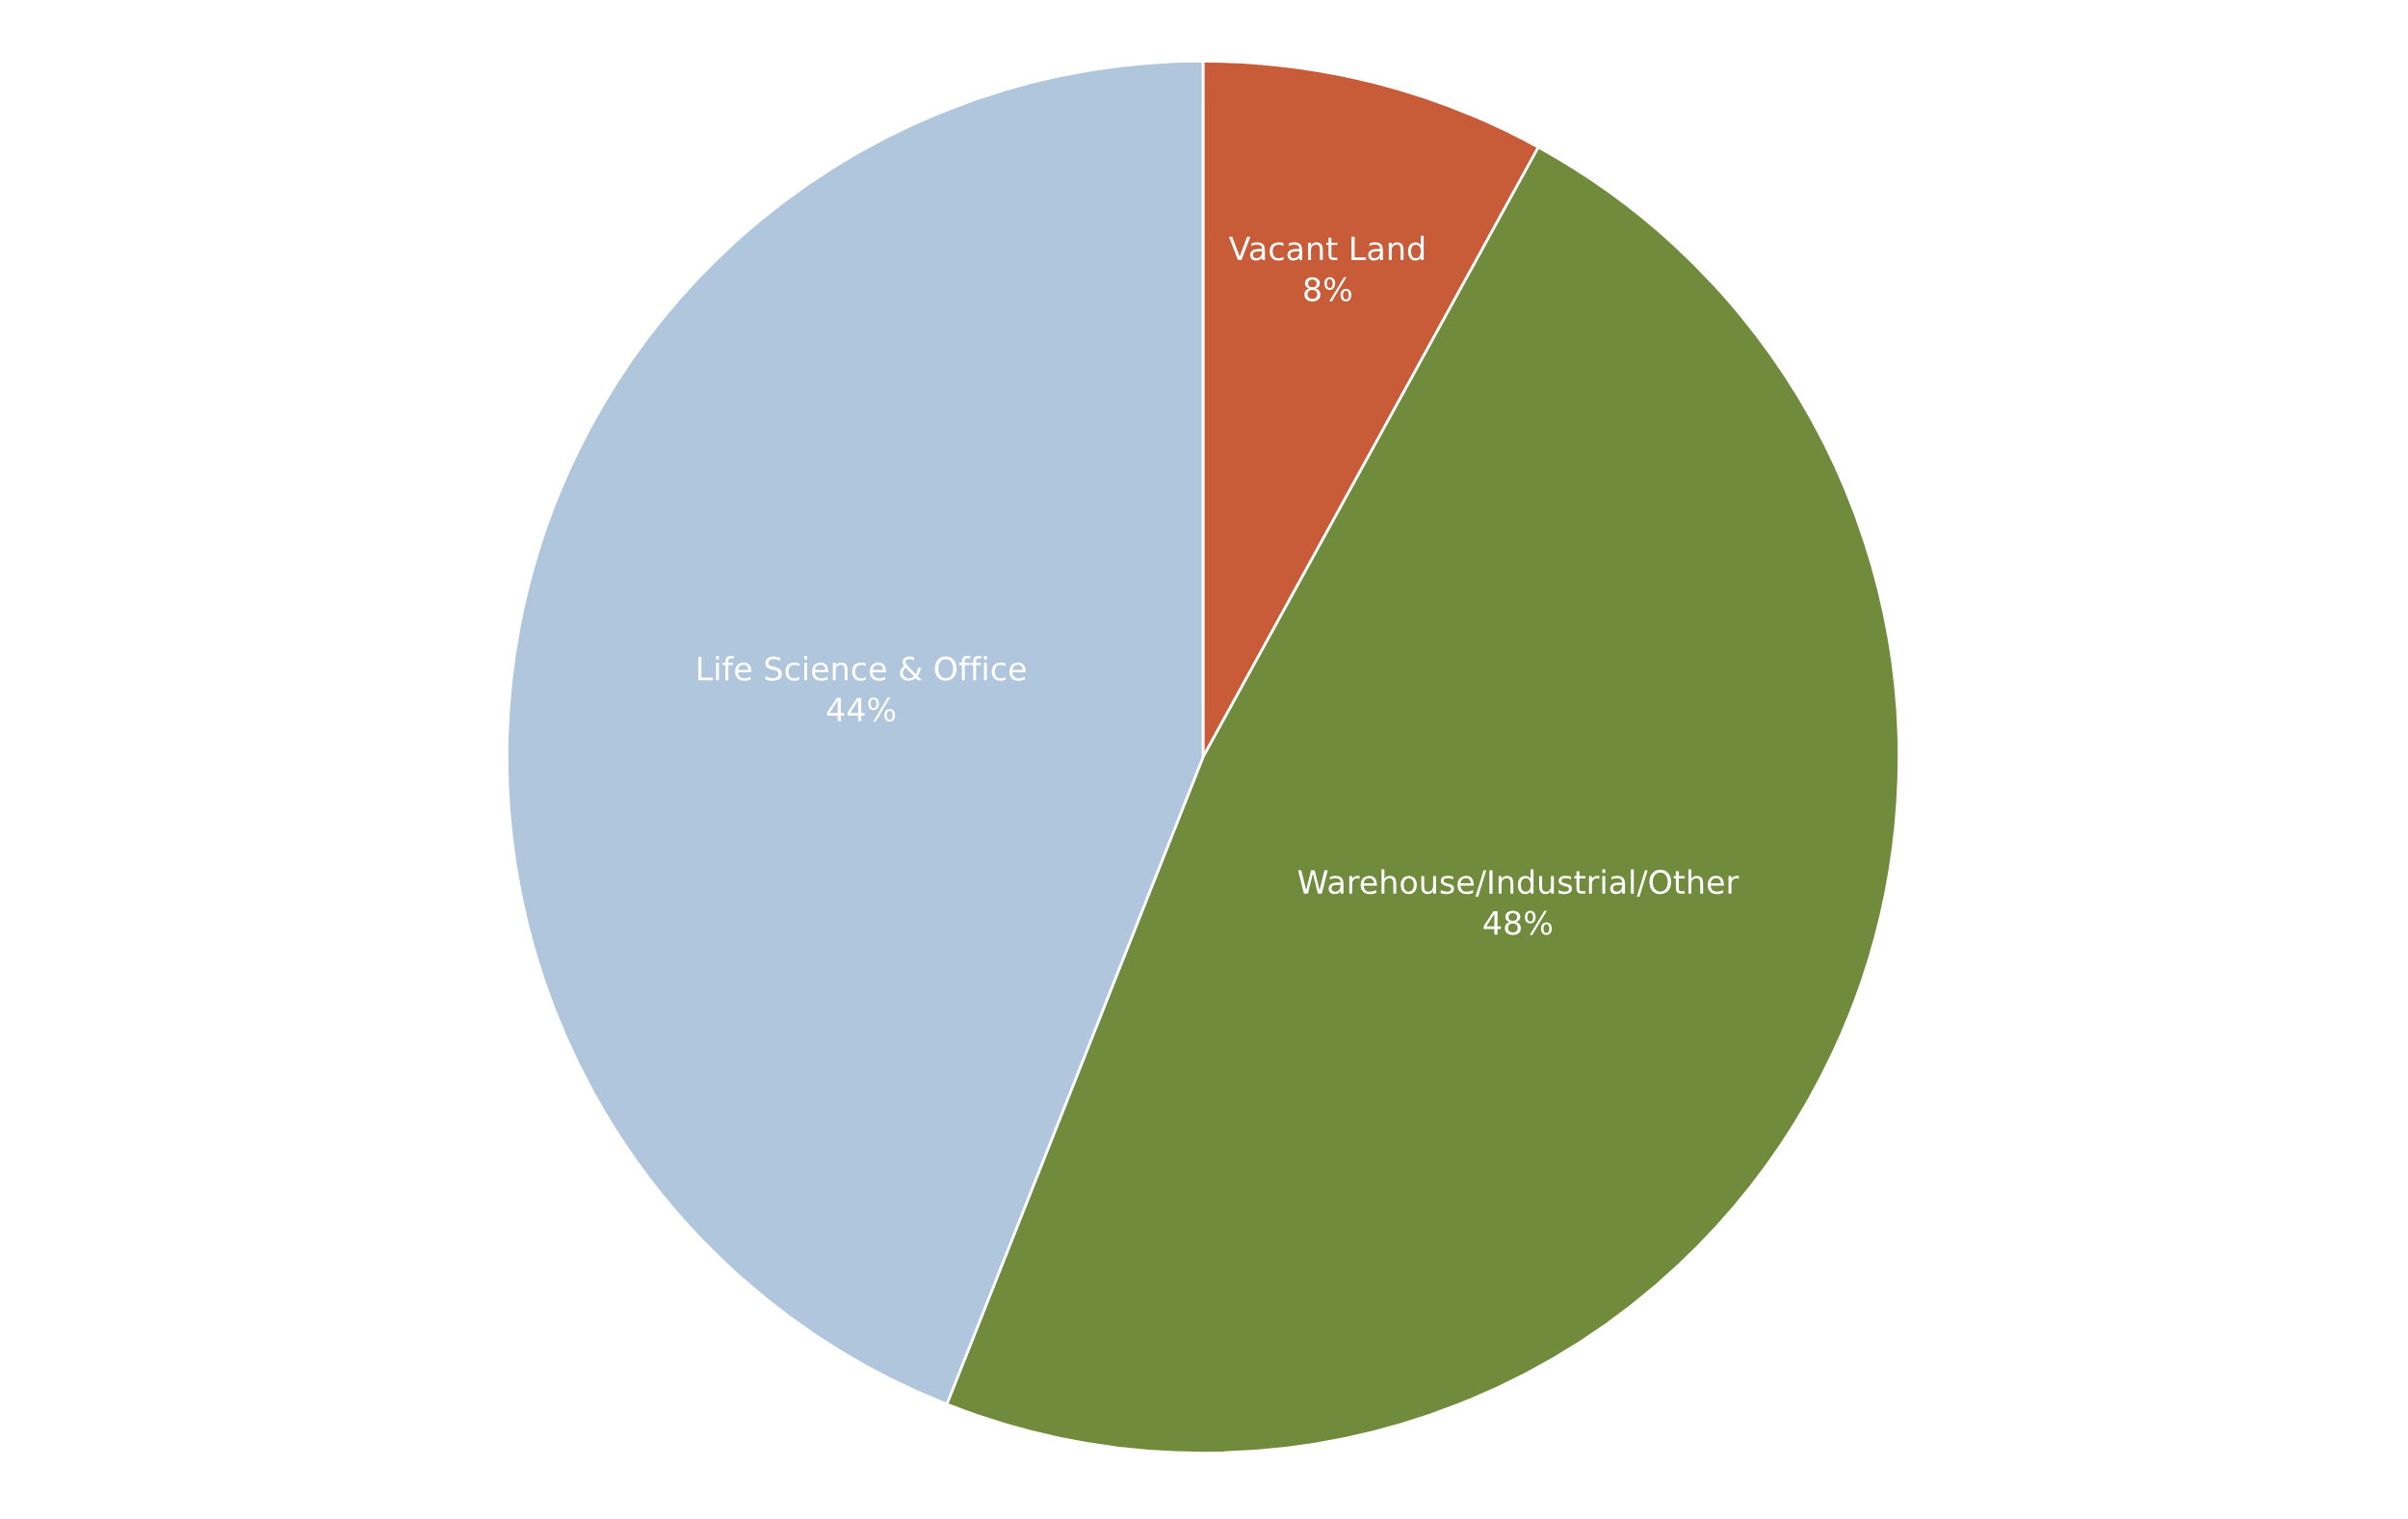 Image resolution: width=2408 pixels, height=1519 pixels. Describe the element at coordinates (861, 668) in the screenshot. I see `slice-label: Life Science & Office` at that location.